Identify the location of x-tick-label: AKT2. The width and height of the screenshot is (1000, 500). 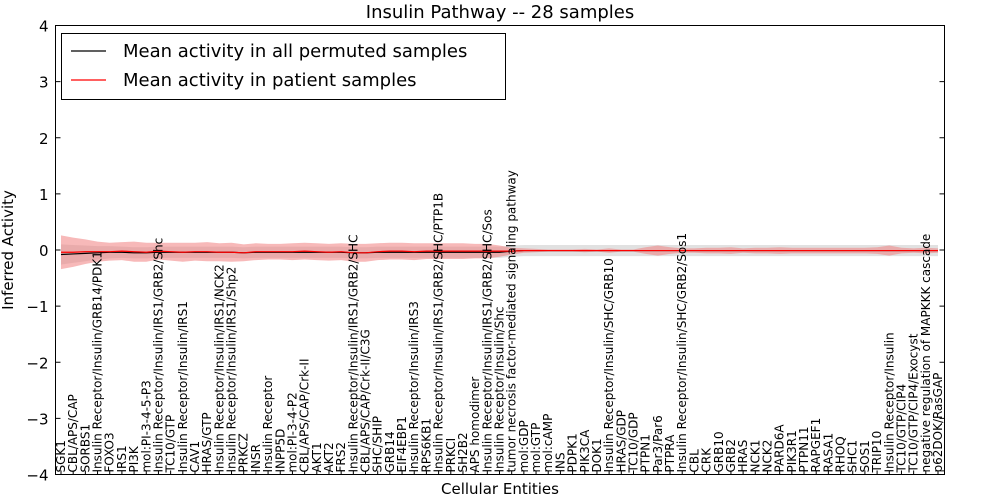
(329, 457).